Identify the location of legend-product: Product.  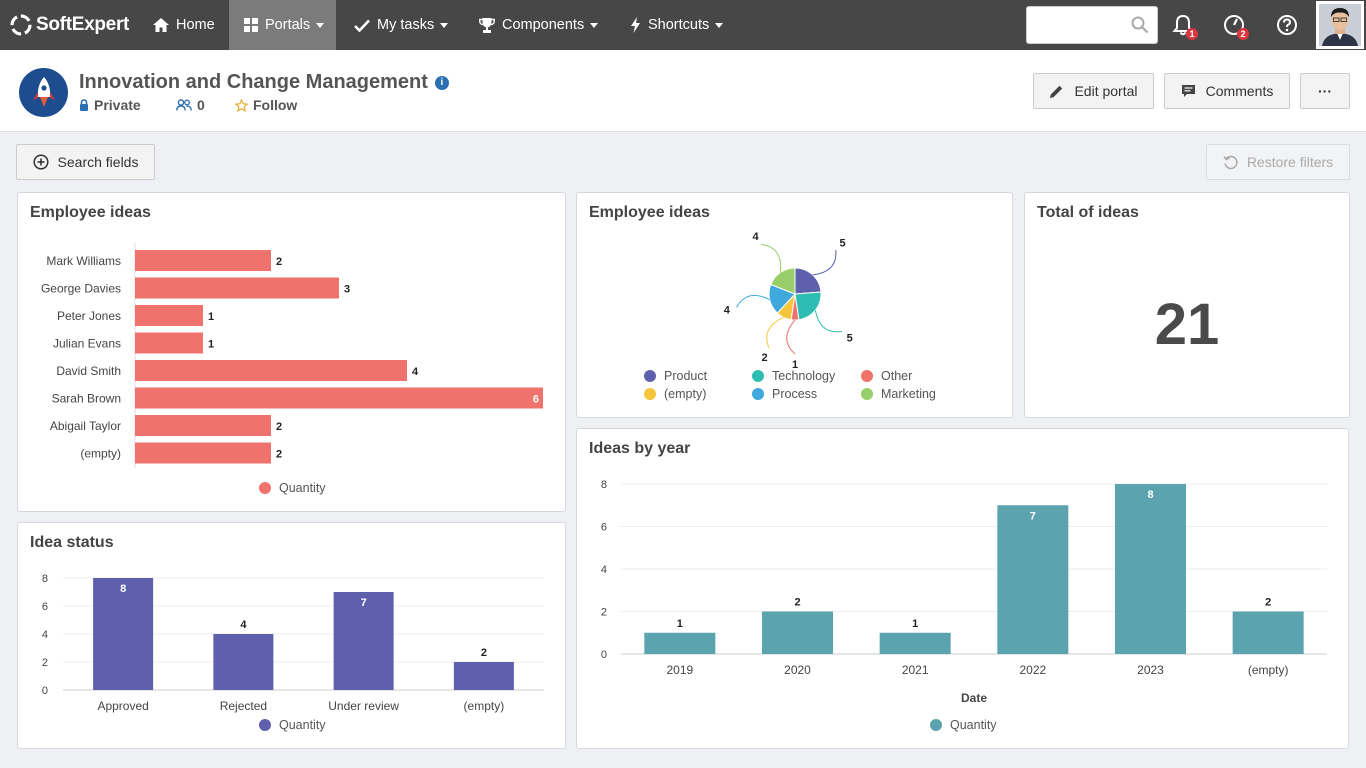
(675, 376).